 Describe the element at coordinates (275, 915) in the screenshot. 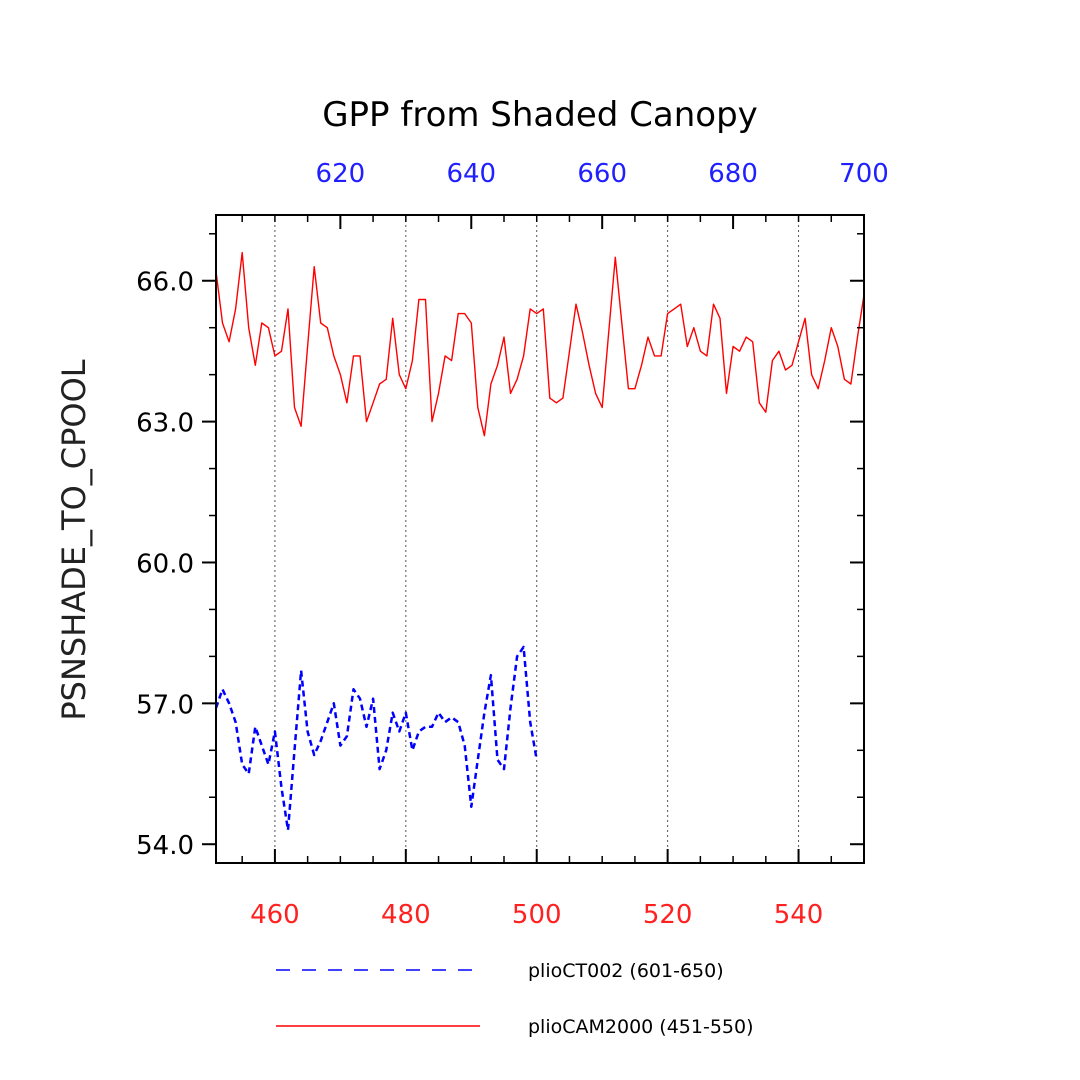

I see `x-bottom-tick-label: 460` at that location.